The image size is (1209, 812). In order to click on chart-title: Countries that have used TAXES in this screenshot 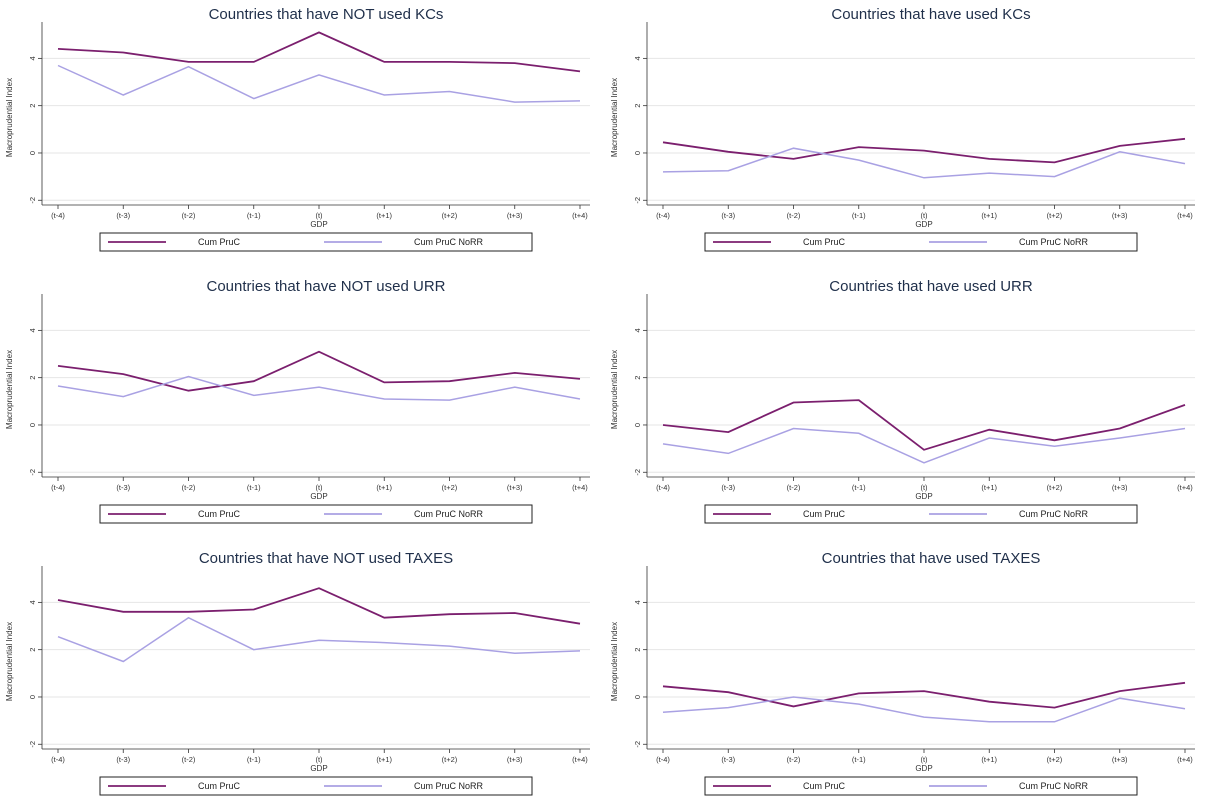, I will do `click(931, 558)`.